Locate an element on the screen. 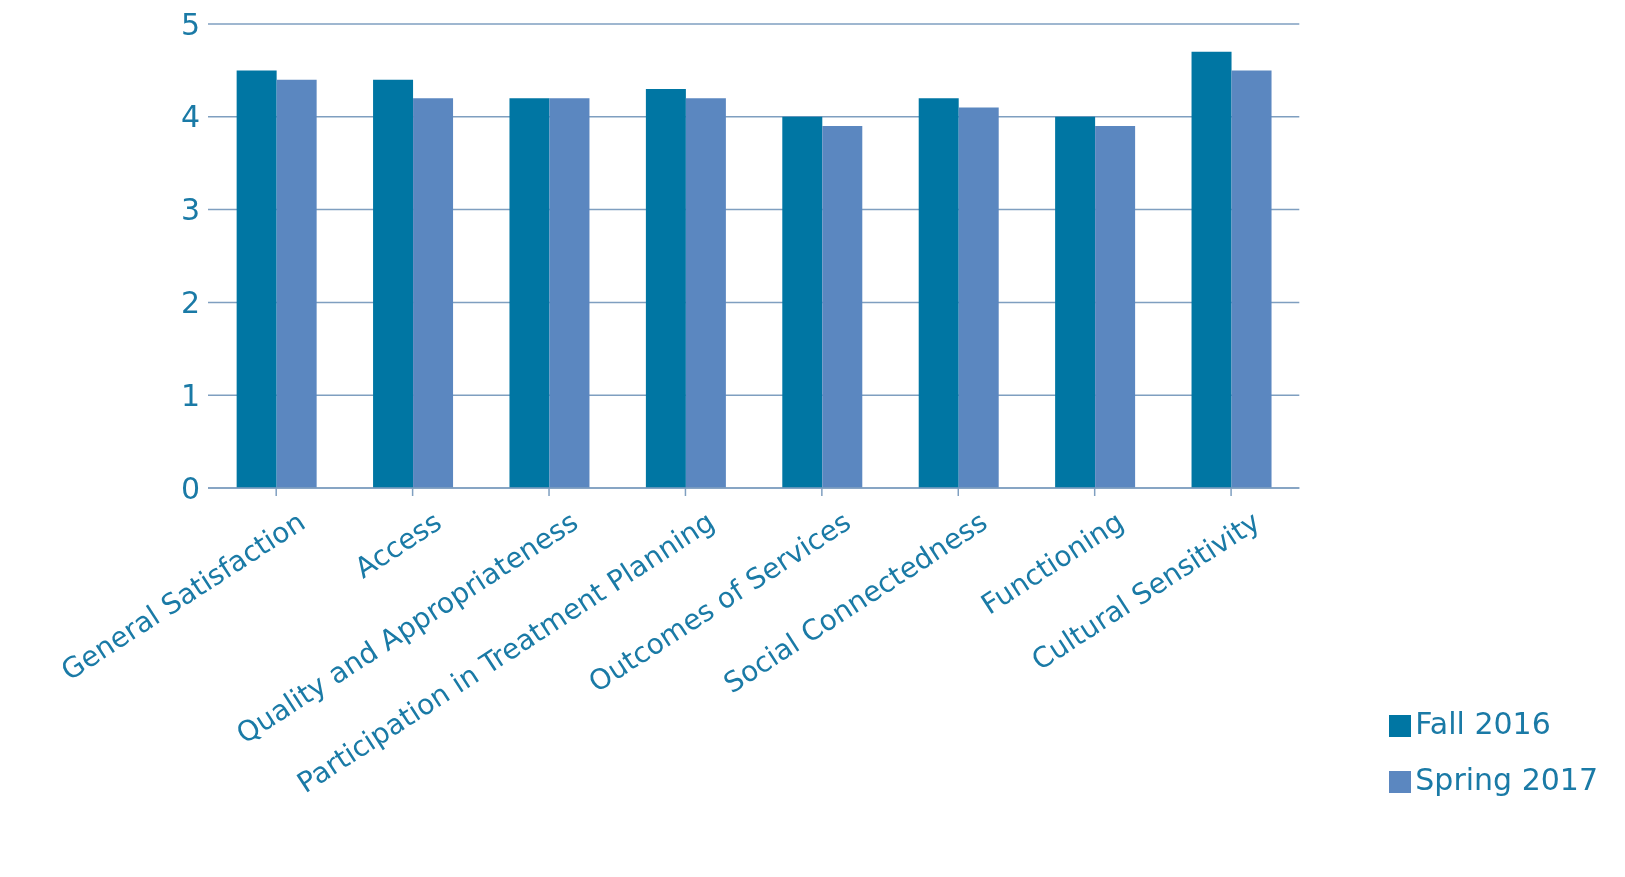  y-tick-label: 5 is located at coordinates (190, 24).